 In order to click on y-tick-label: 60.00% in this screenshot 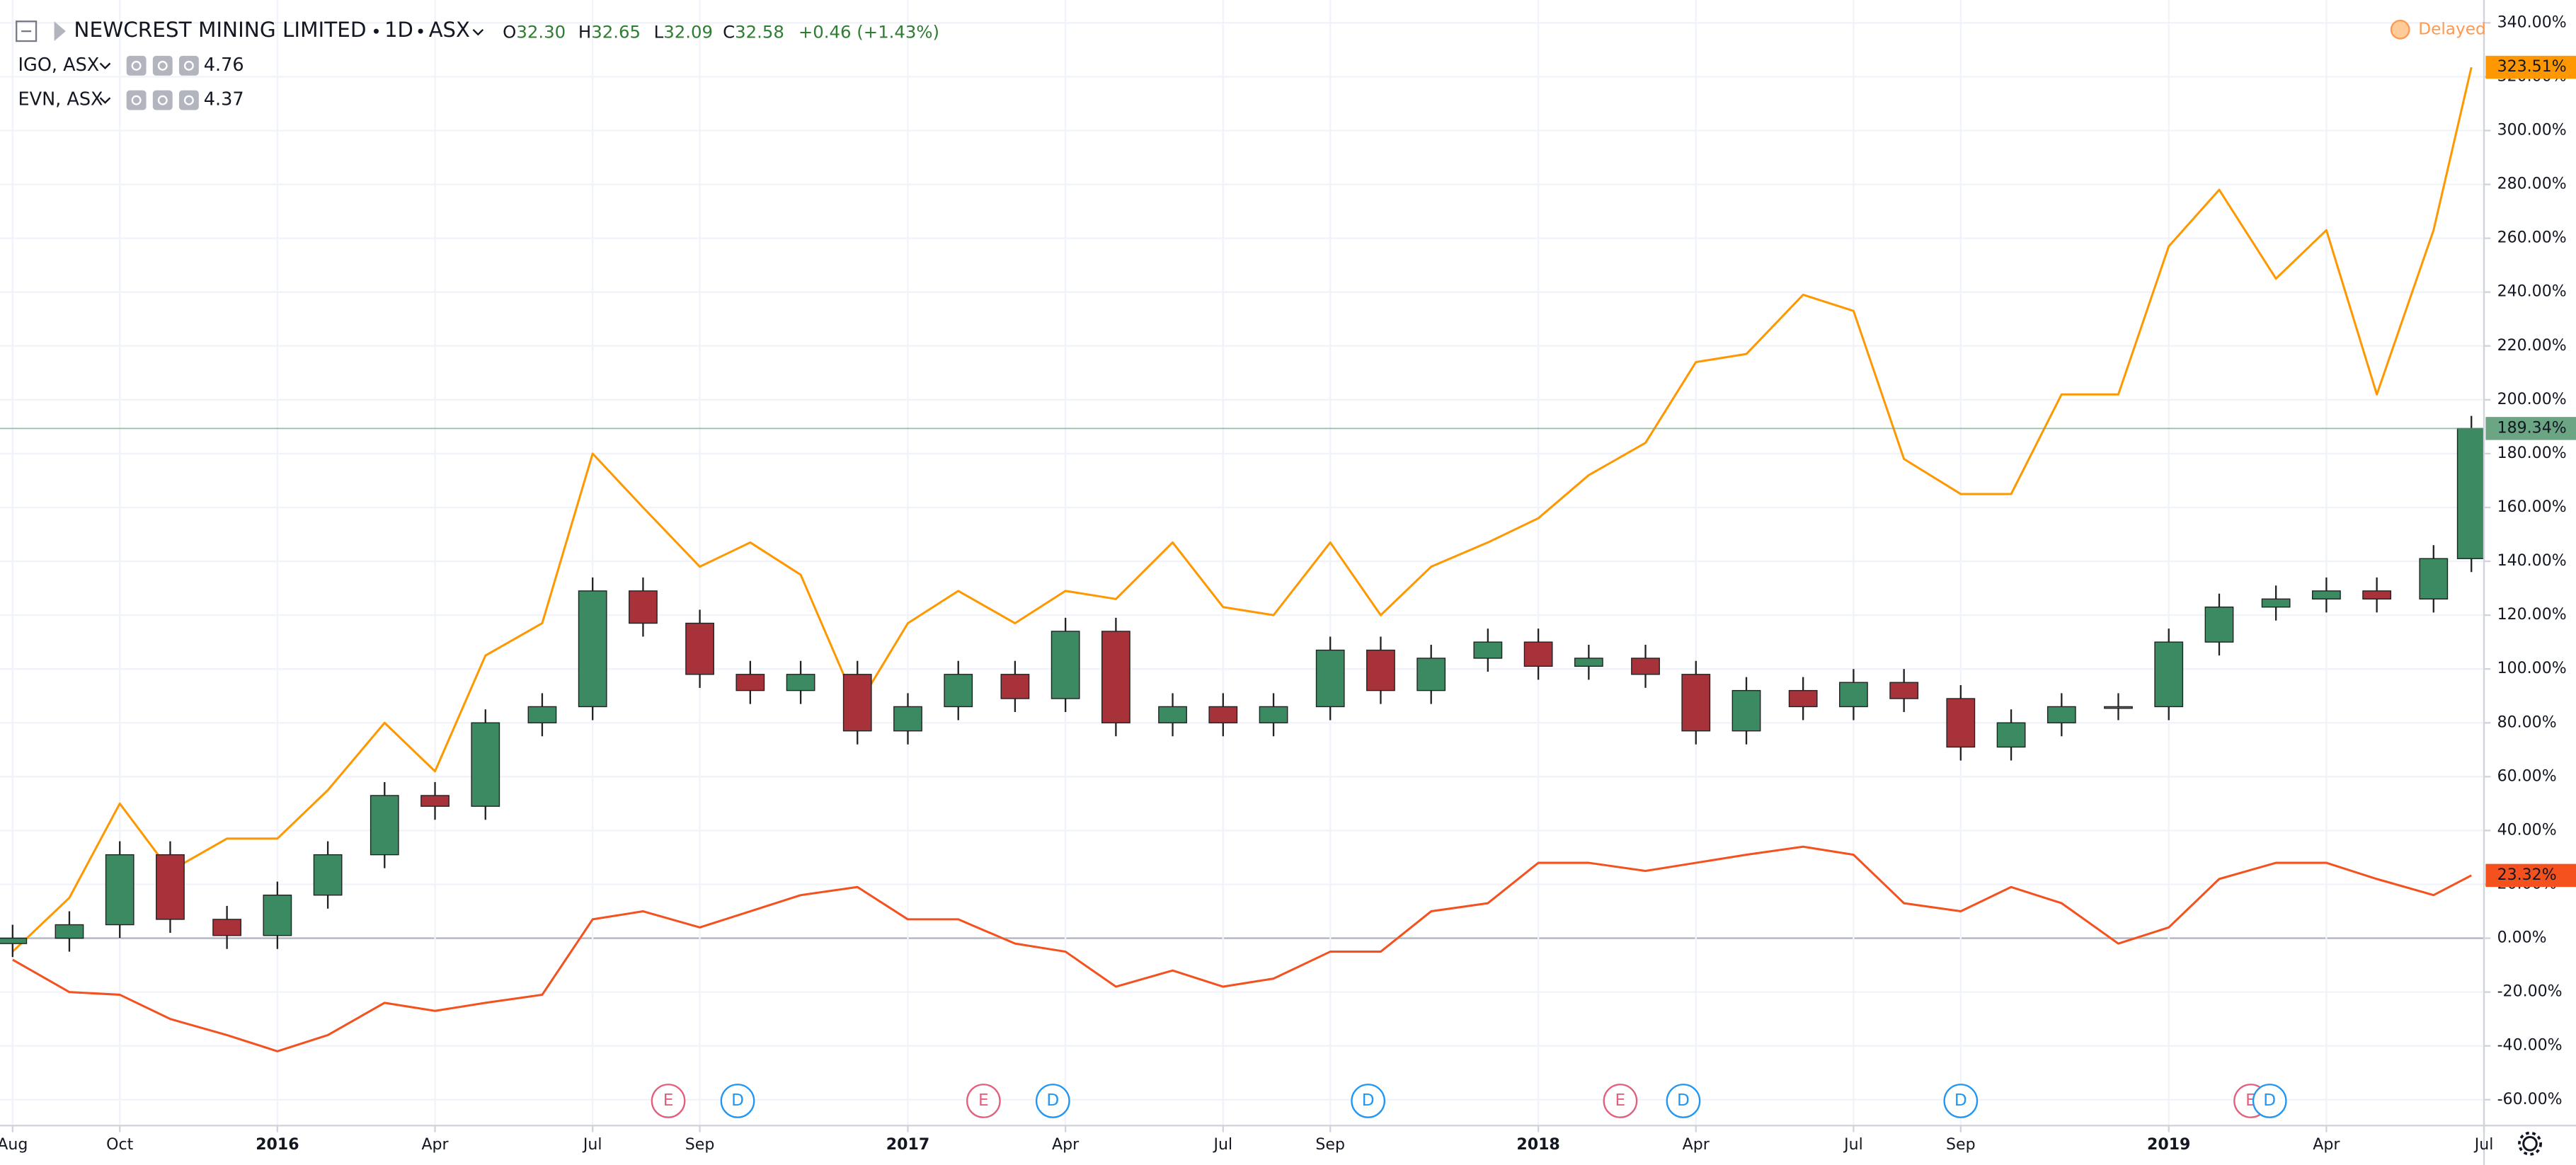, I will do `click(2527, 776)`.